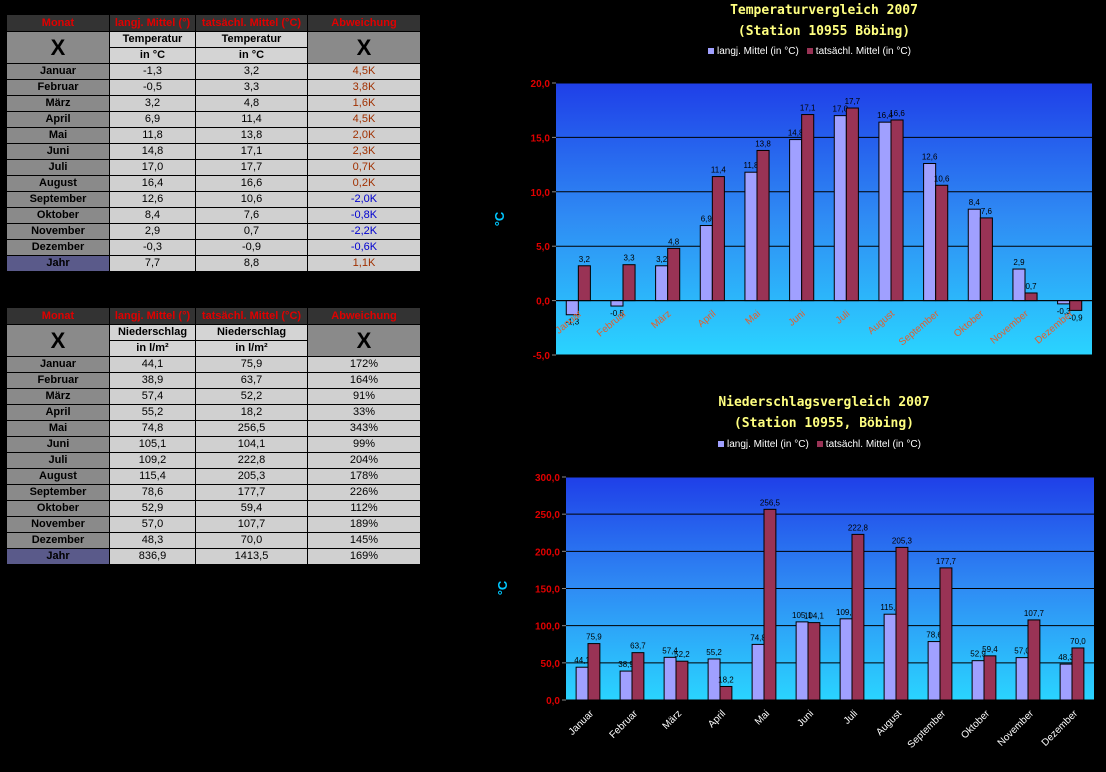 The height and width of the screenshot is (772, 1106). I want to click on deviation-cell: 226%, so click(364, 492).